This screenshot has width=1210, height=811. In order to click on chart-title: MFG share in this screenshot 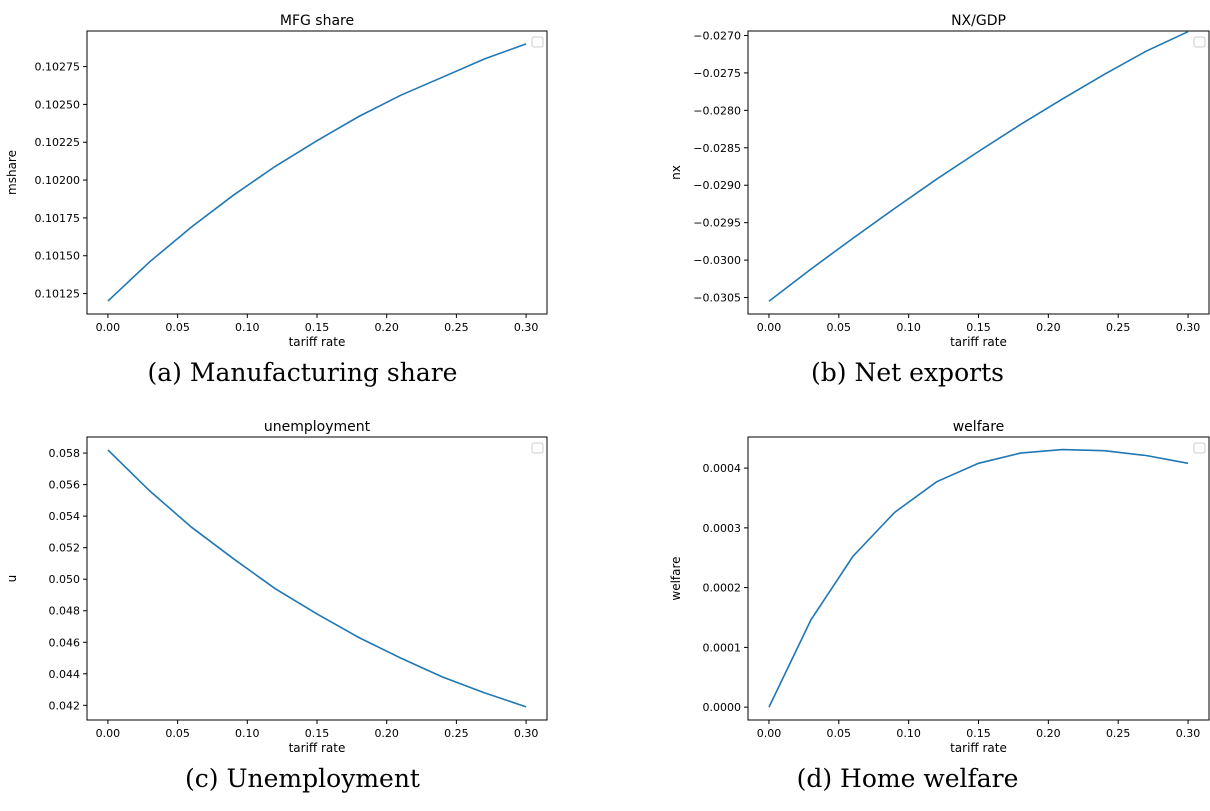, I will do `click(317, 21)`.